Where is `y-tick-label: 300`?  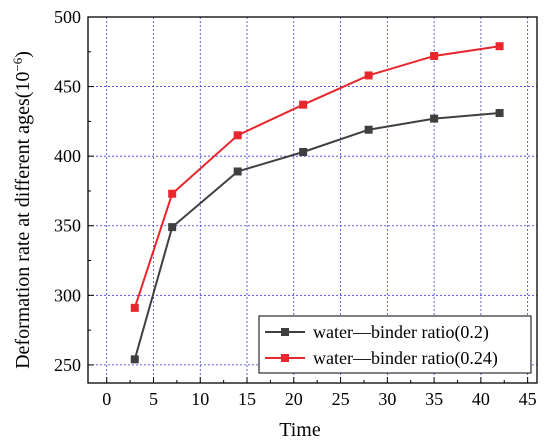 y-tick-label: 300 is located at coordinates (67, 295).